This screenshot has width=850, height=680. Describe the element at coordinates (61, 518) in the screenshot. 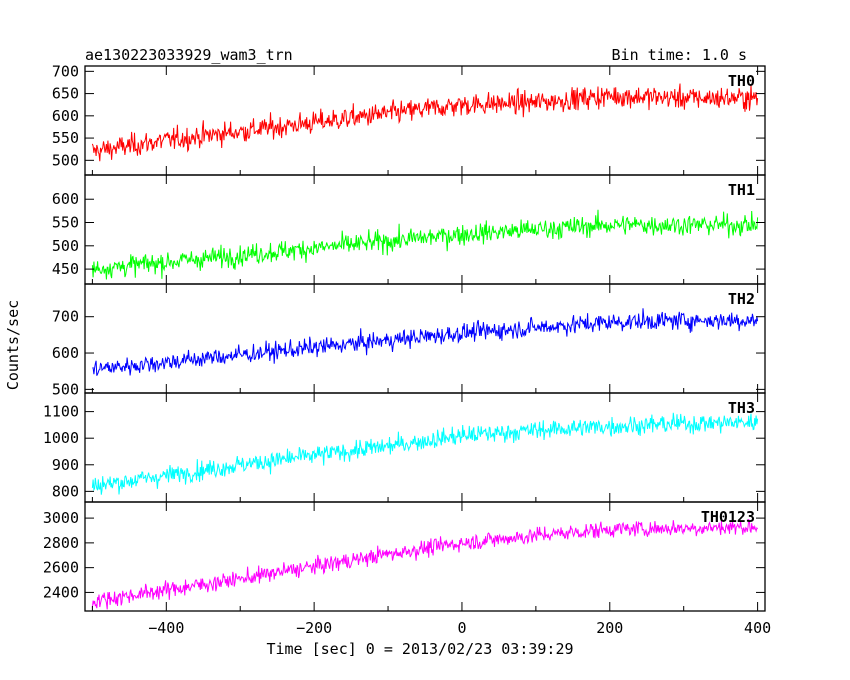

I see `y-tick-label: 3000` at that location.